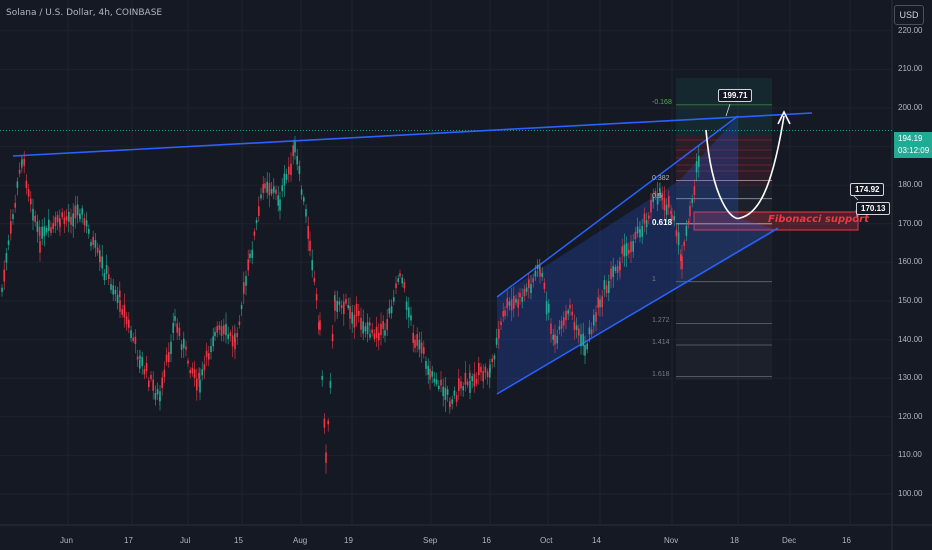 This screenshot has height=550, width=932. I want to click on fib-level-label: -0.168, so click(662, 102).